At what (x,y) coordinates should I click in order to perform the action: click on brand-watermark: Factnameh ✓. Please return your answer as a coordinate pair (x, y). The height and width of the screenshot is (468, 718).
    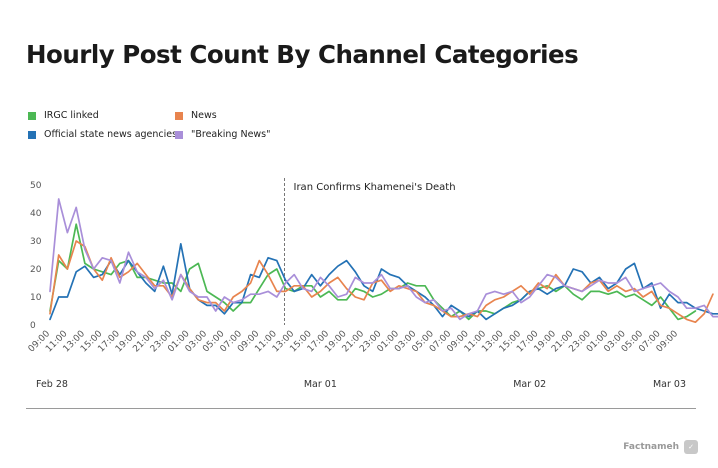
    Looking at the image, I should click on (660, 447).